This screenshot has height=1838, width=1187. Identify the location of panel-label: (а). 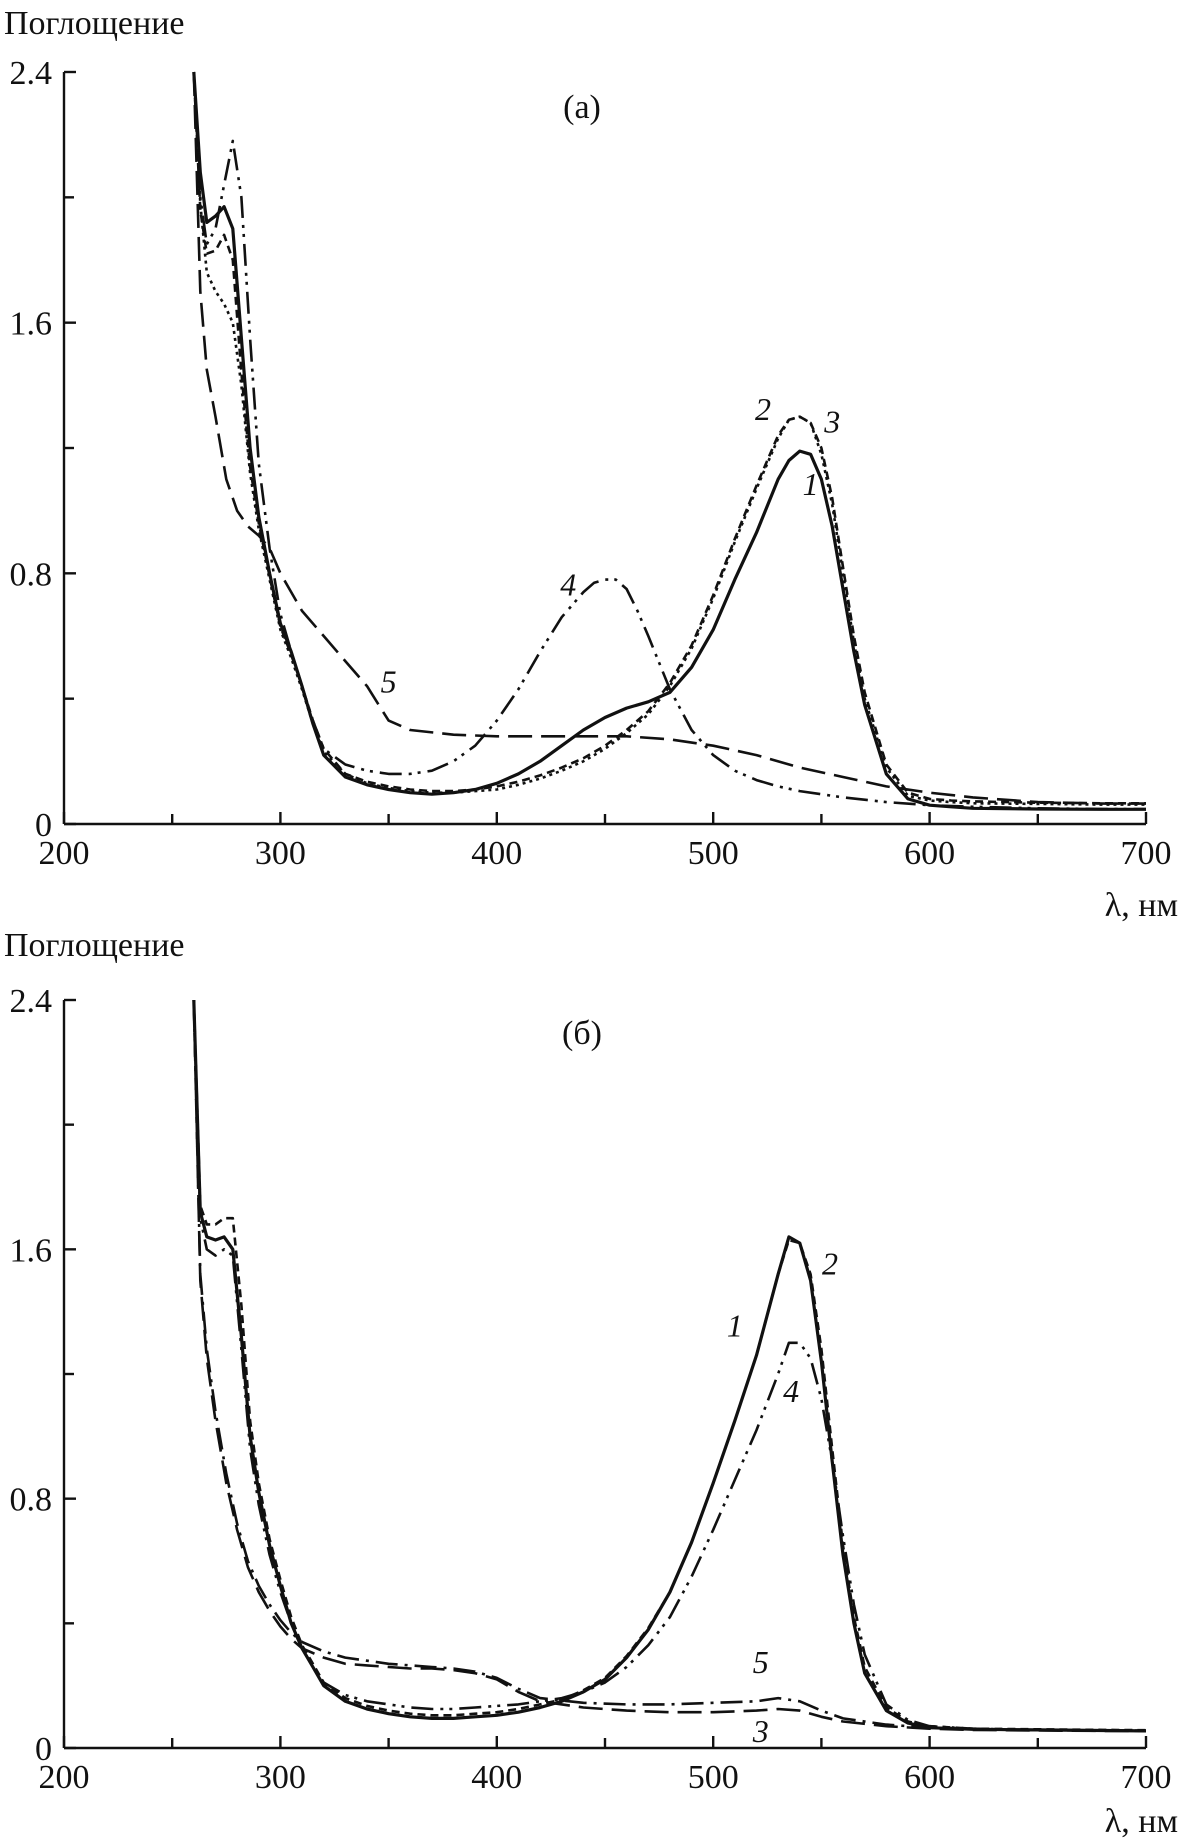
(582, 107).